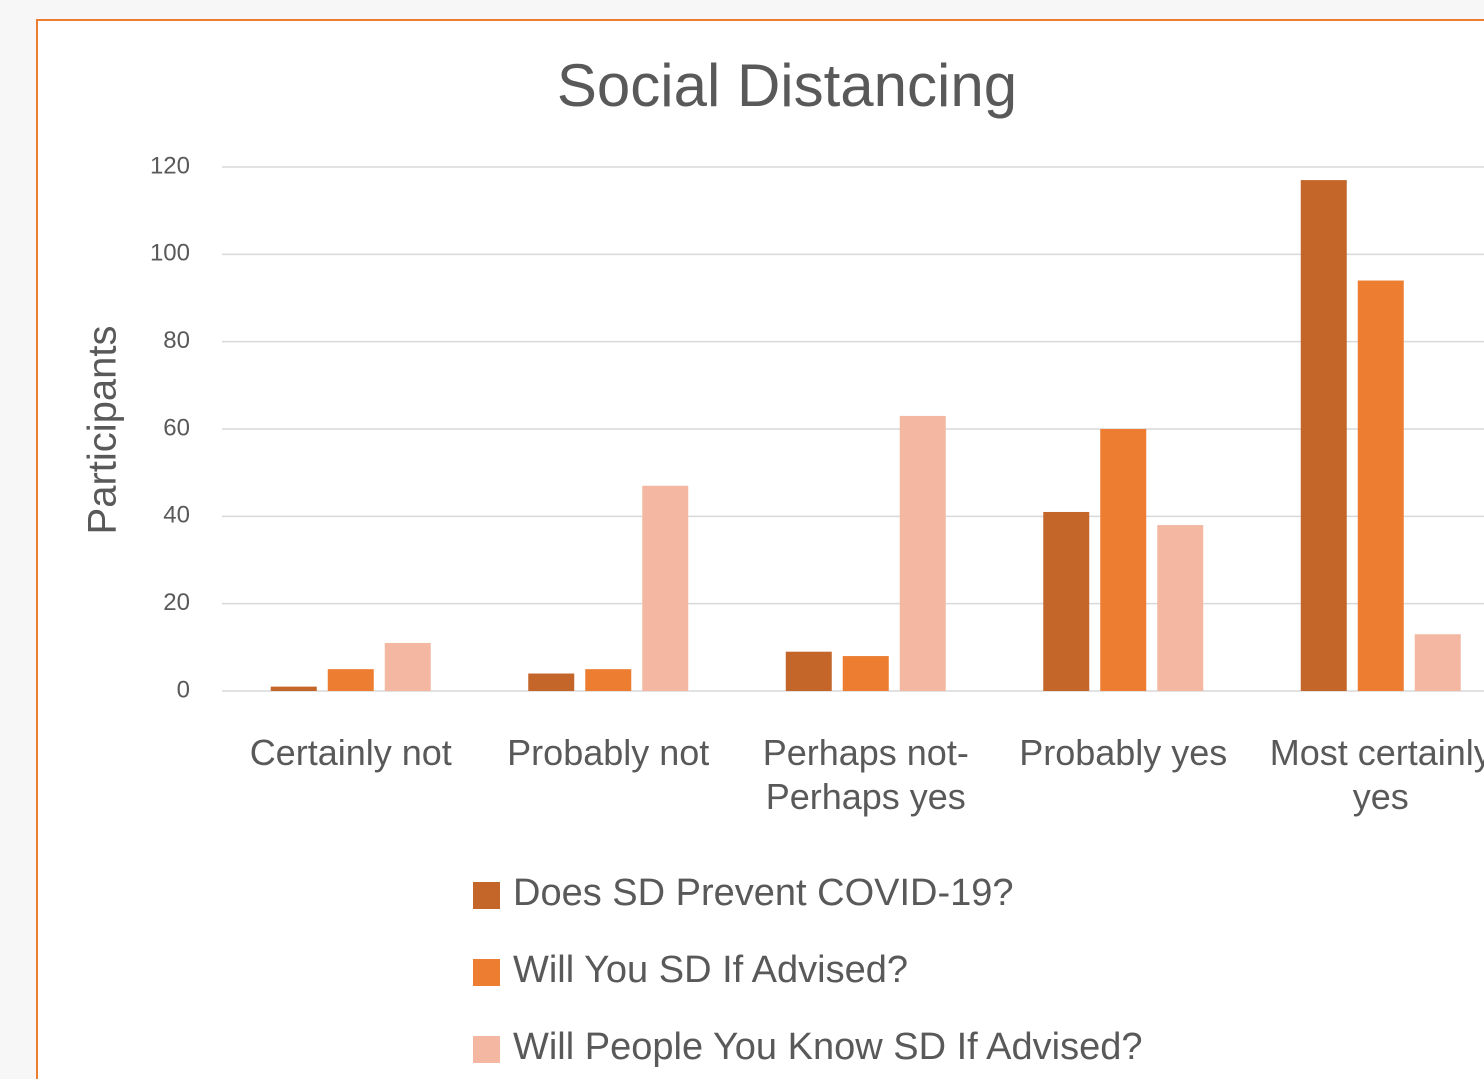  What do you see at coordinates (176, 602) in the screenshot?
I see `y-tick-label: 20` at bounding box center [176, 602].